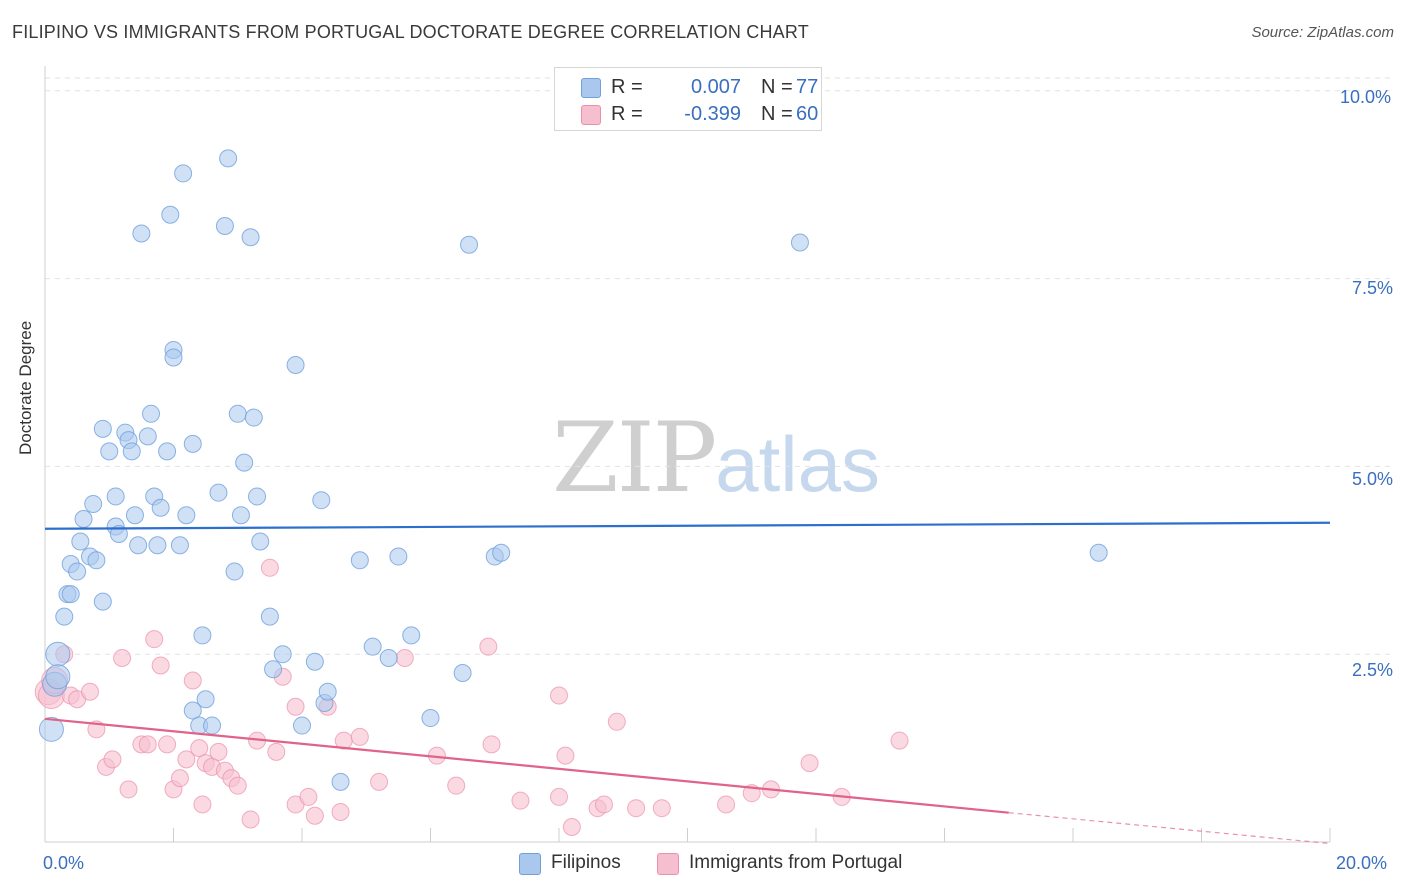 The image size is (1406, 892). Describe the element at coordinates (526, 765) in the screenshot. I see `portugal-trend-line` at that location.